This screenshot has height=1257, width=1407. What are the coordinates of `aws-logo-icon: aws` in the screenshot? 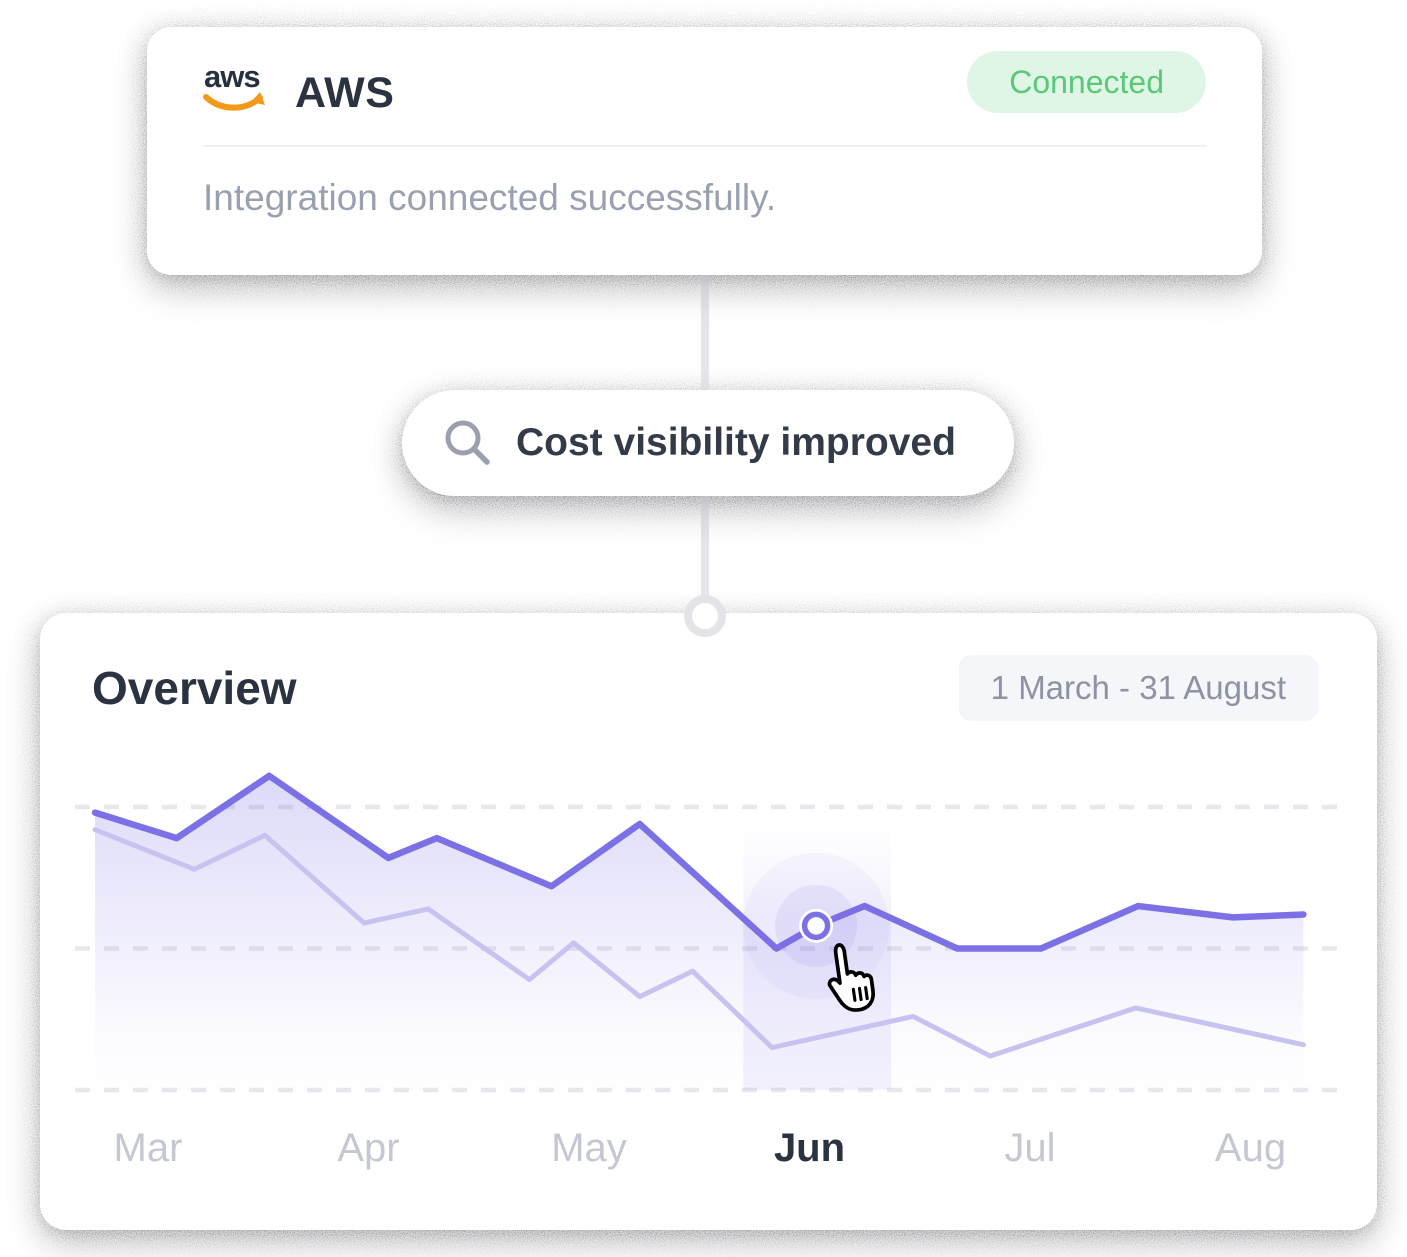 It's located at (234, 85).